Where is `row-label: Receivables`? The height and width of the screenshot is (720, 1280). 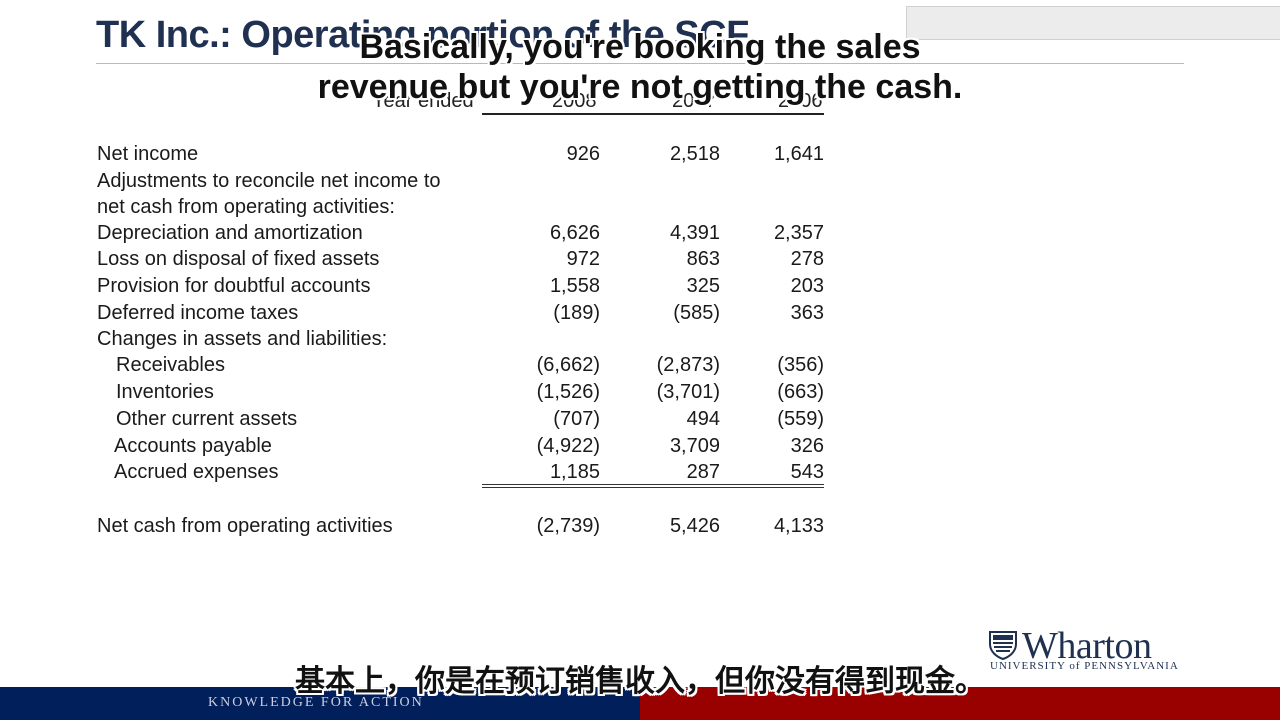 row-label: Receivables is located at coordinates (170, 365).